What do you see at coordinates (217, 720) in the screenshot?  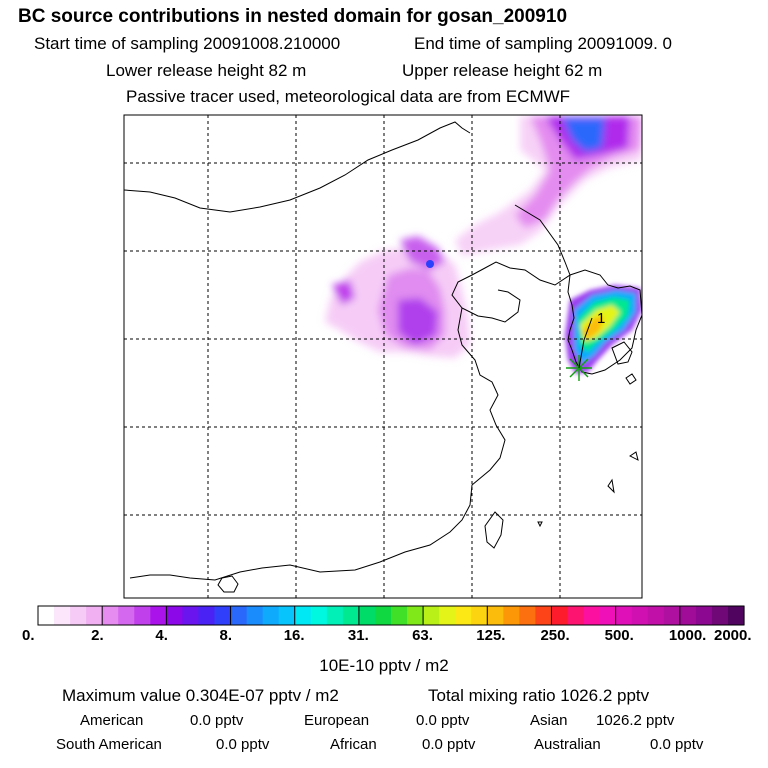 I see `region-american-value: 0.0 pptv` at bounding box center [217, 720].